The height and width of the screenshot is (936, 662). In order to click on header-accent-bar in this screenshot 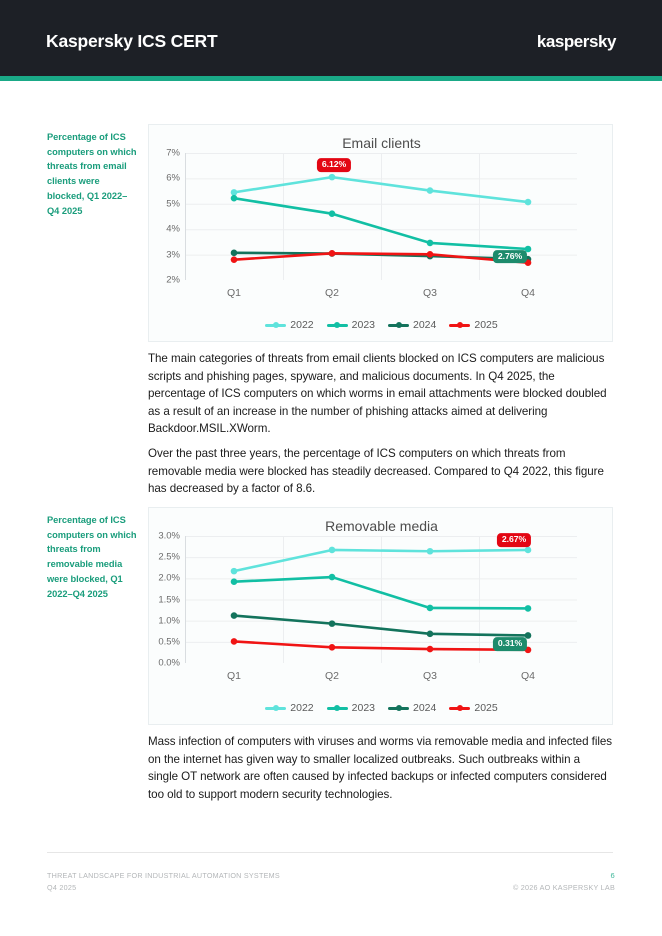, I will do `click(331, 78)`.